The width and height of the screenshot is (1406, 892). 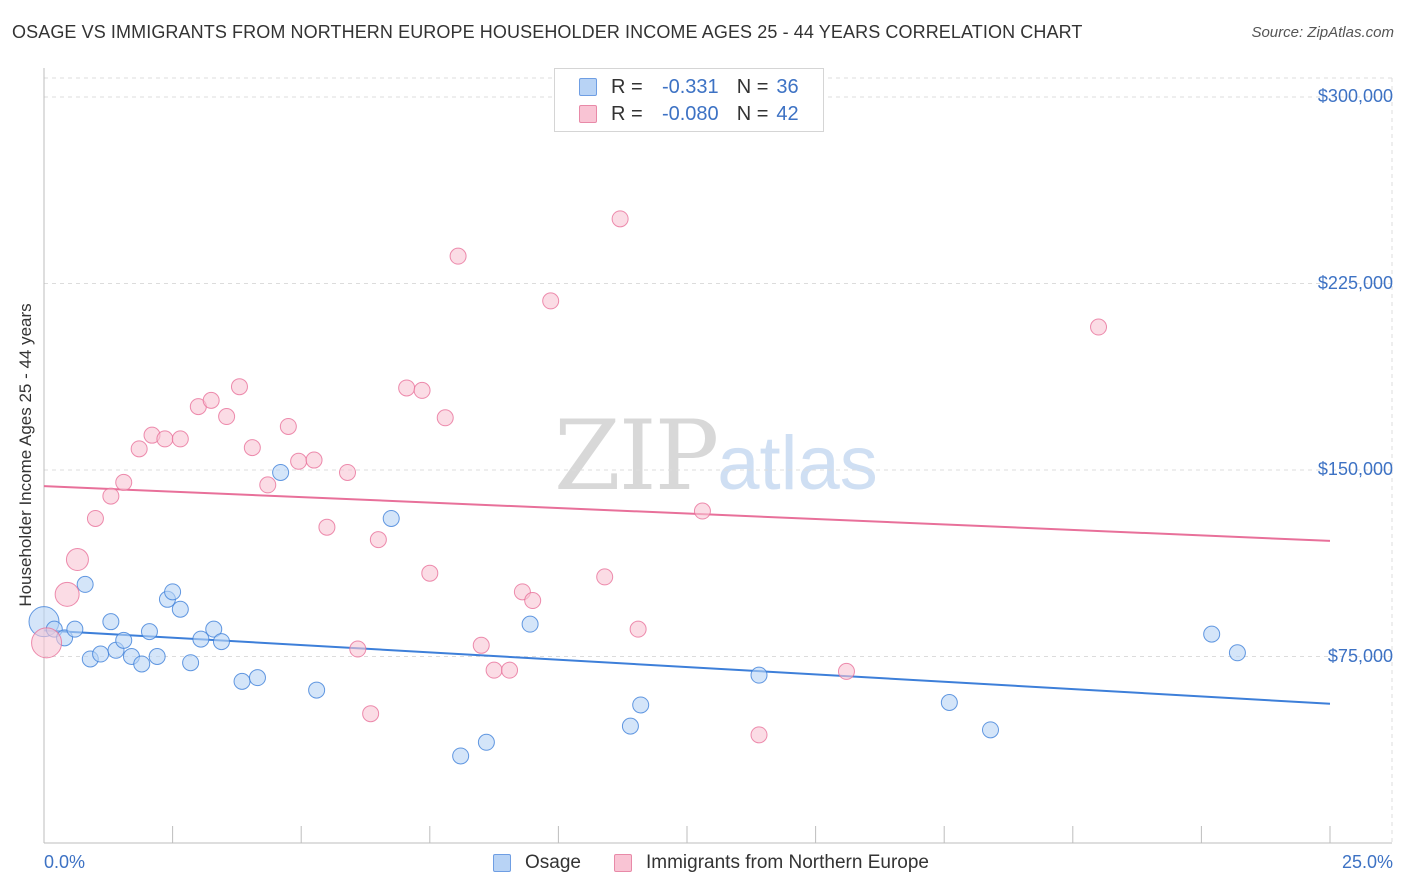 What do you see at coordinates (588, 87) in the screenshot?
I see `osage-swatch` at bounding box center [588, 87].